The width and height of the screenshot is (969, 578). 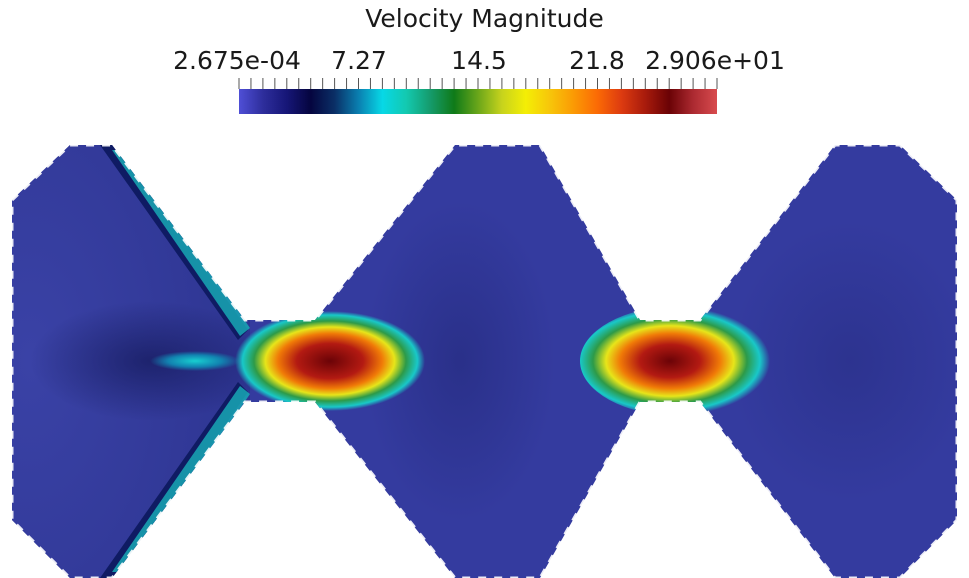 What do you see at coordinates (680, 361) in the screenshot?
I see `right-throat-hotspot` at bounding box center [680, 361].